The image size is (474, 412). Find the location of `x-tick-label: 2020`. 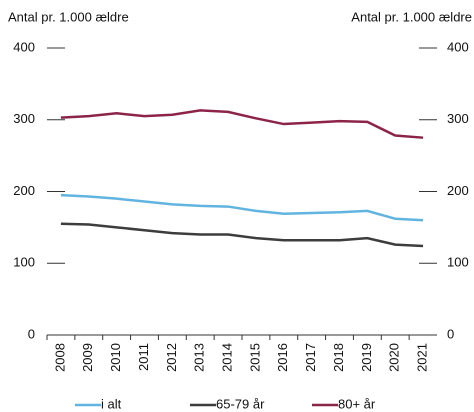

x-tick-label: 2020 is located at coordinates (394, 357).